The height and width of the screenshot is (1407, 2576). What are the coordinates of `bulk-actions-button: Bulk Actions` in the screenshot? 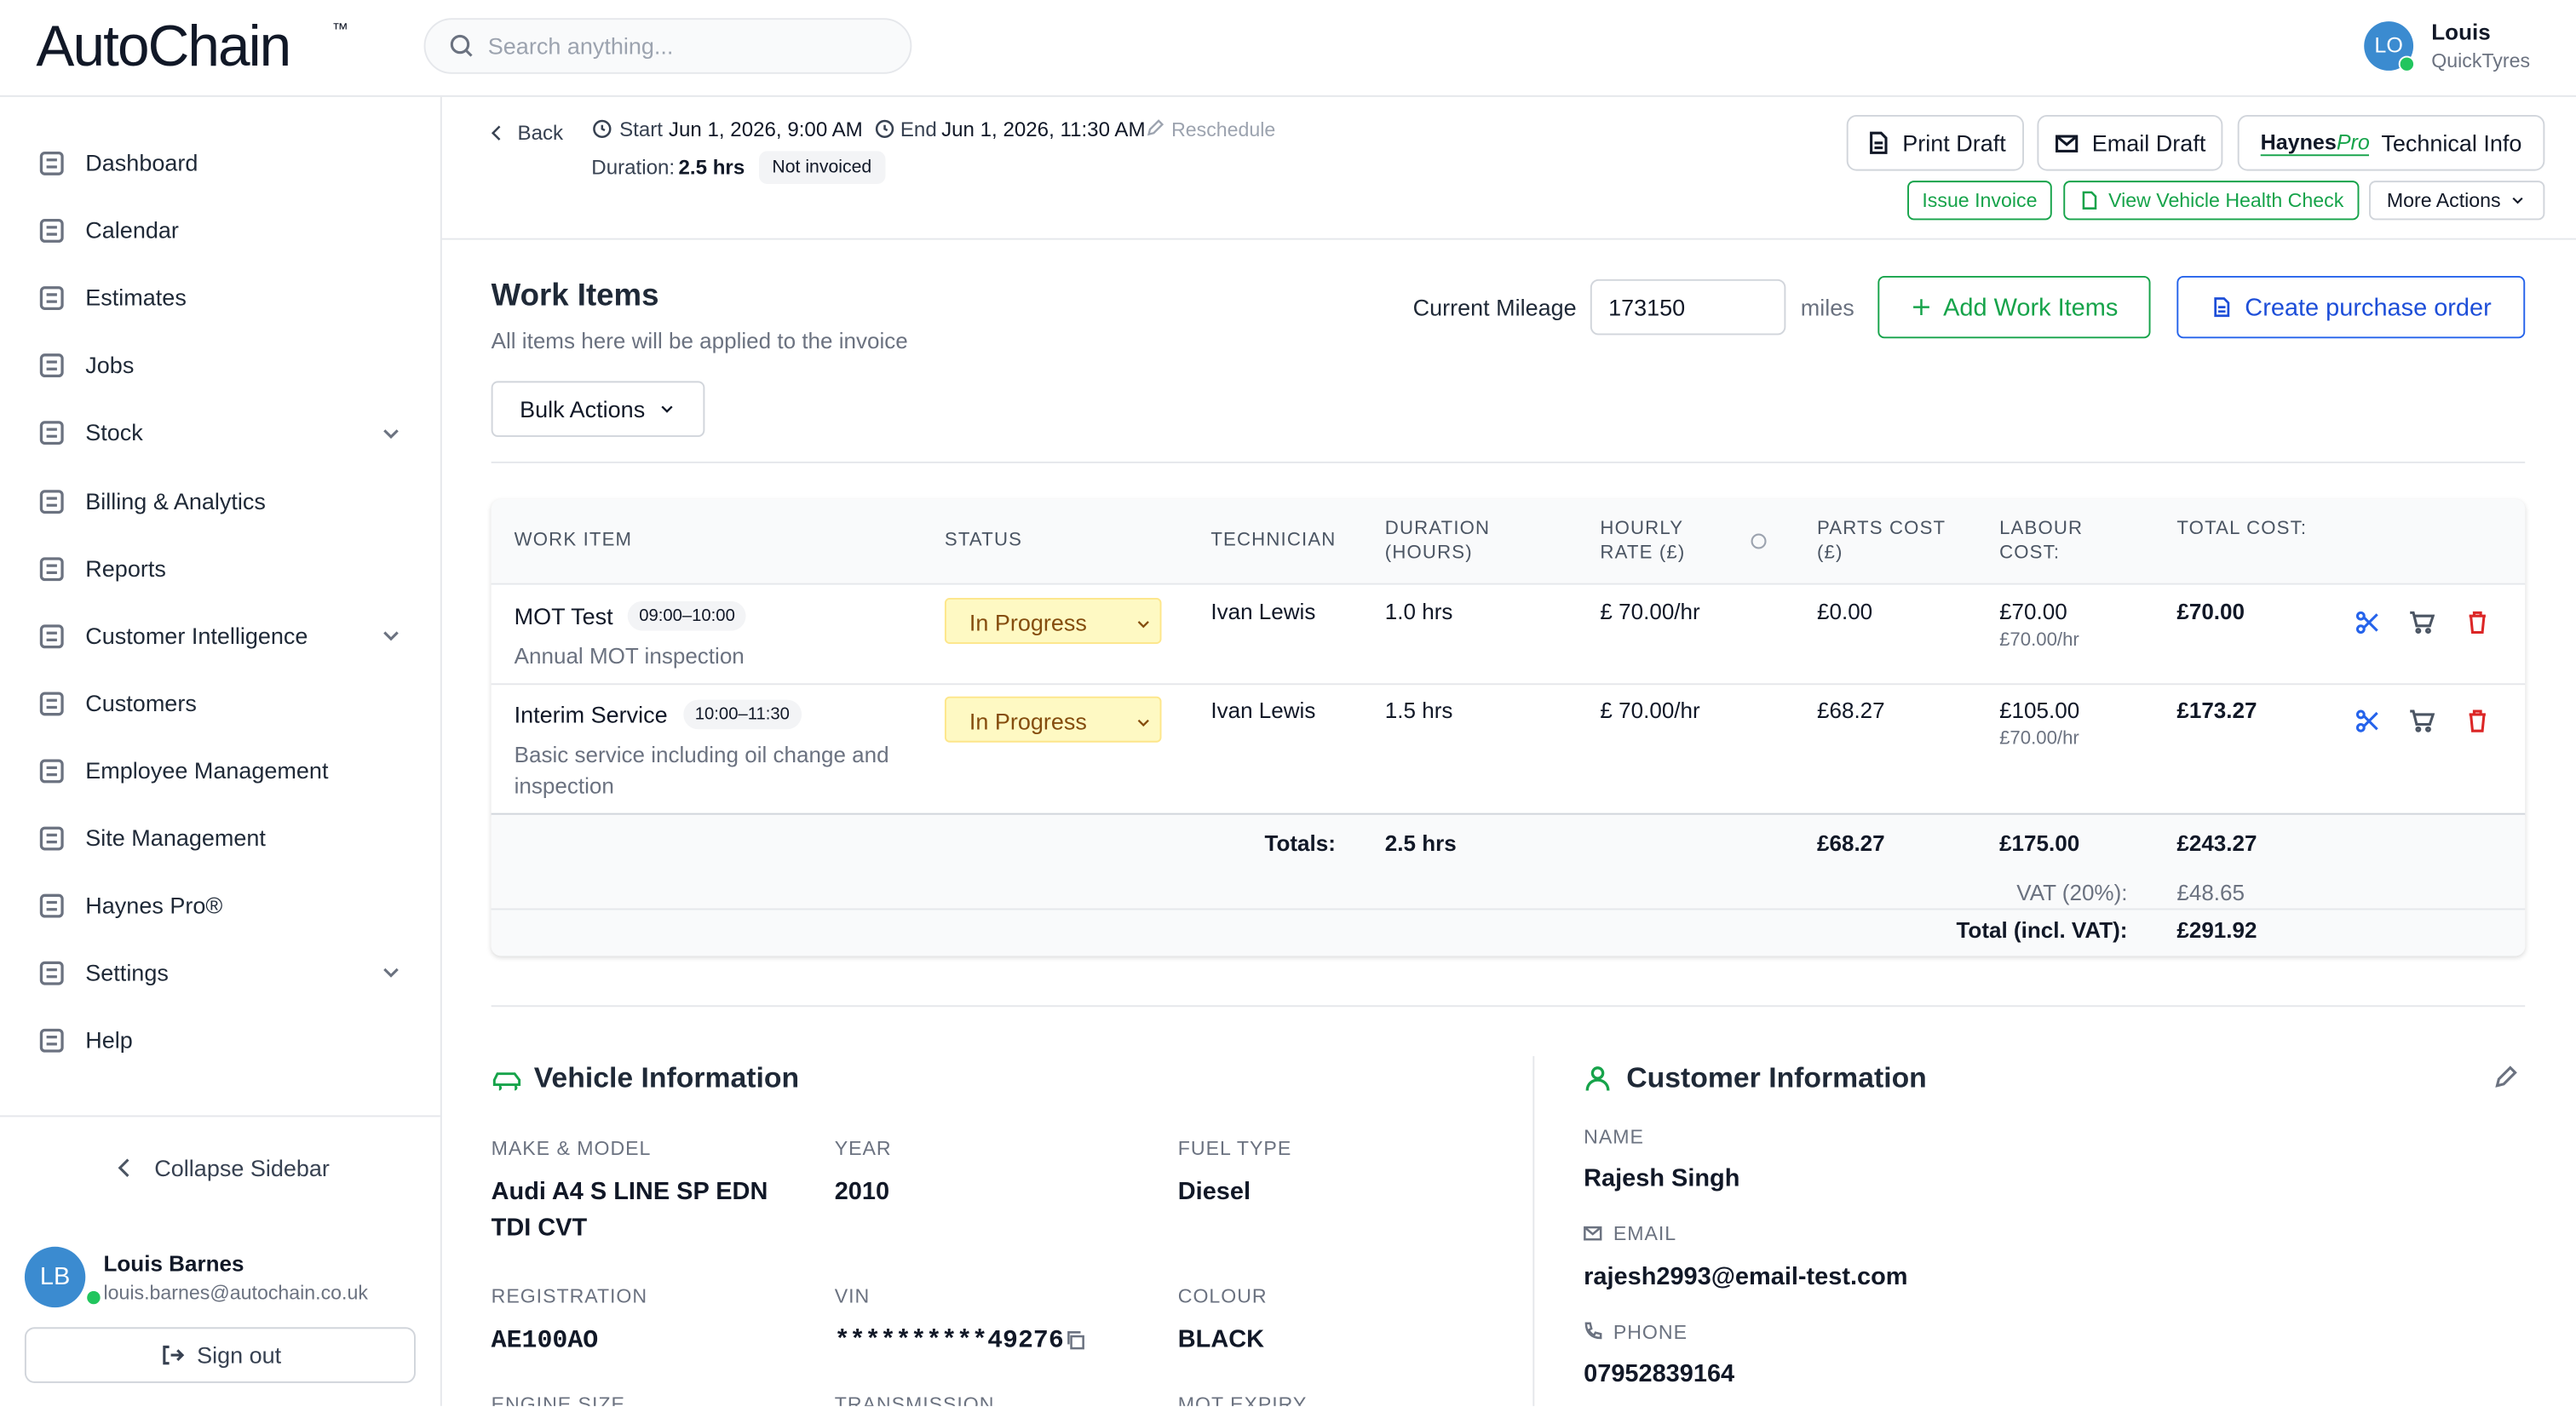 It's located at (598, 409).